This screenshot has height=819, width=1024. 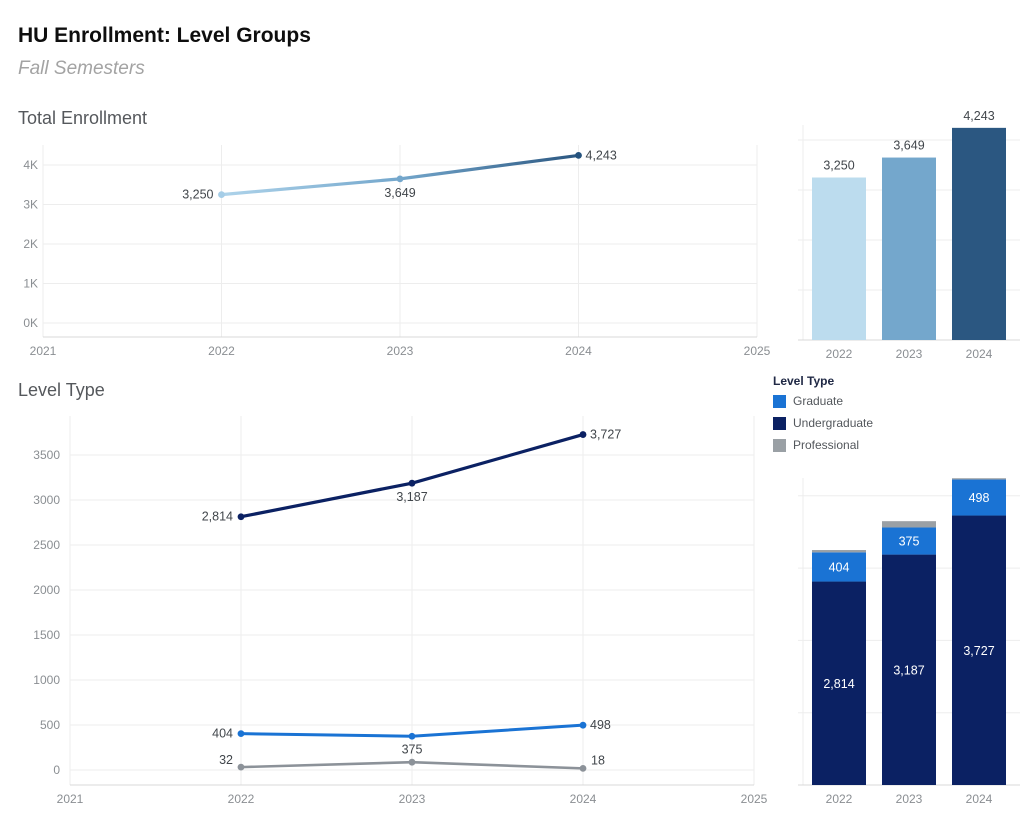 What do you see at coordinates (30, 244) in the screenshot?
I see `chart-text: 2K` at bounding box center [30, 244].